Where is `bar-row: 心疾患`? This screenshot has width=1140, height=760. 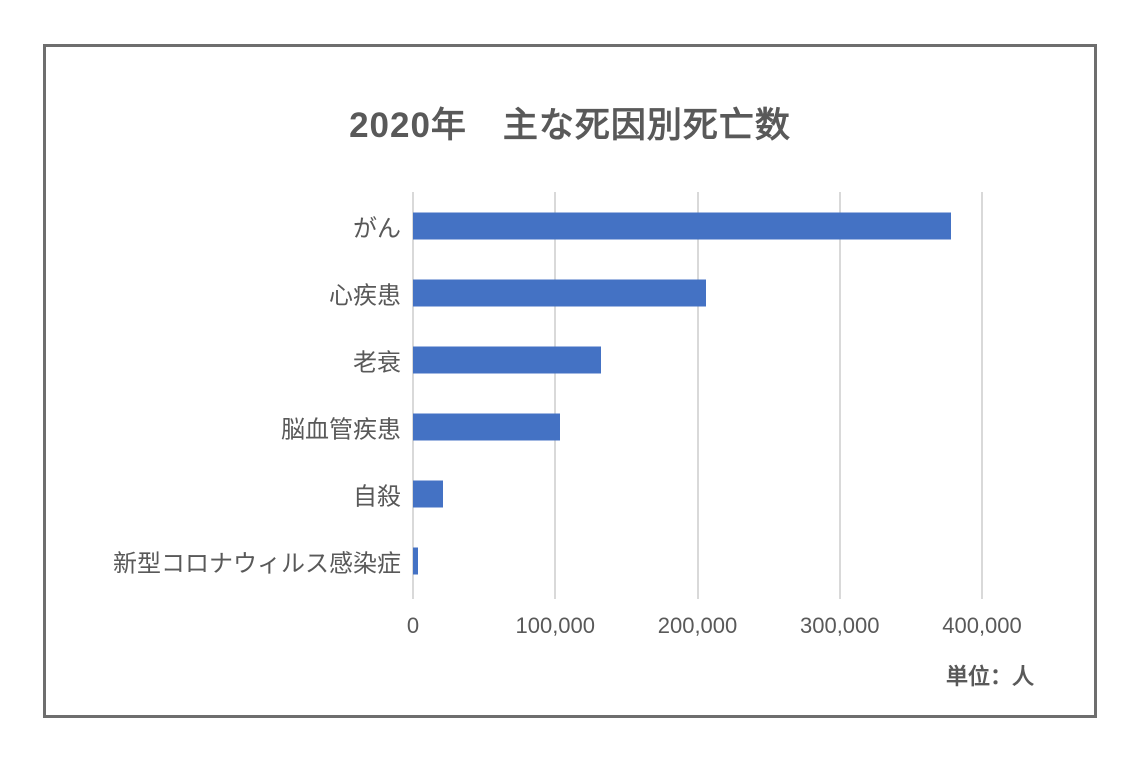 bar-row: 心疾患 is located at coordinates (655, 292).